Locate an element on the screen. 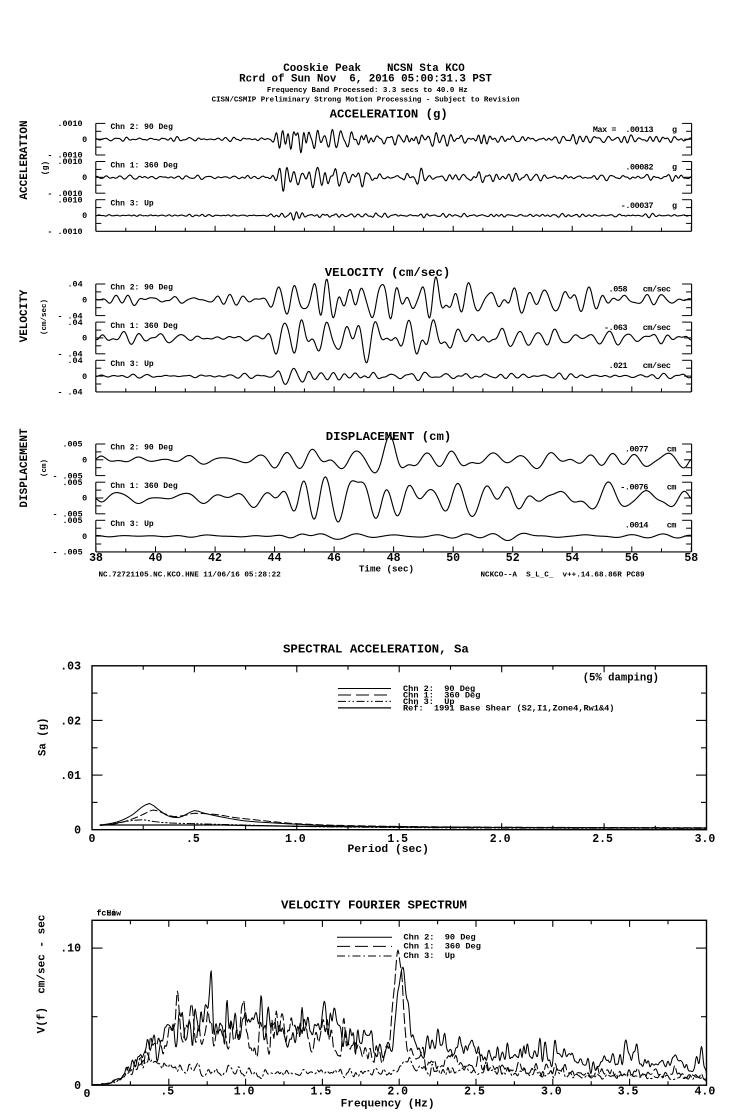 The image size is (739, 1120). svg-text: .021 is located at coordinates (618, 366).